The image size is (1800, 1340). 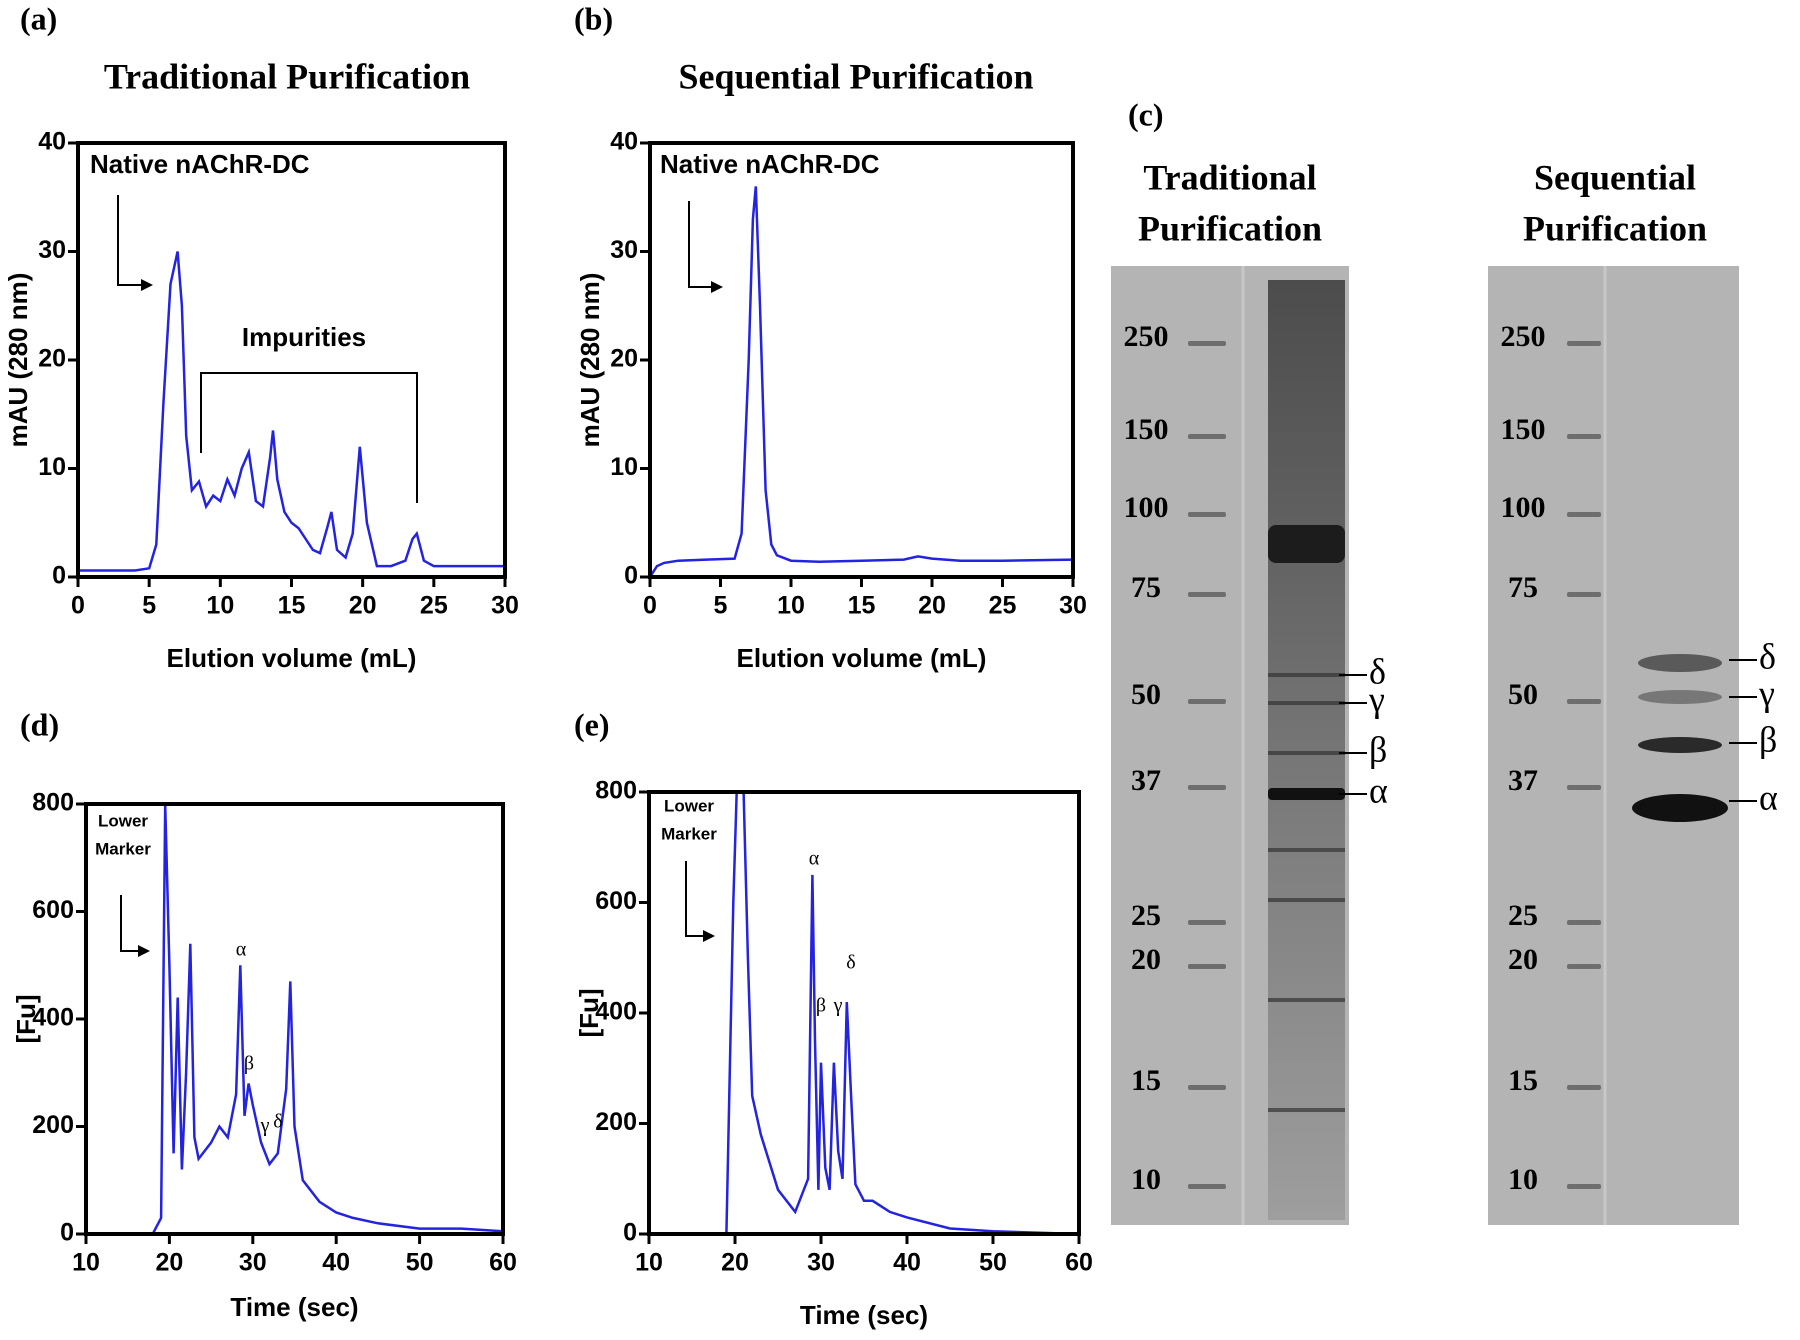 I want to click on marker-label: 75, so click(x=1146, y=587).